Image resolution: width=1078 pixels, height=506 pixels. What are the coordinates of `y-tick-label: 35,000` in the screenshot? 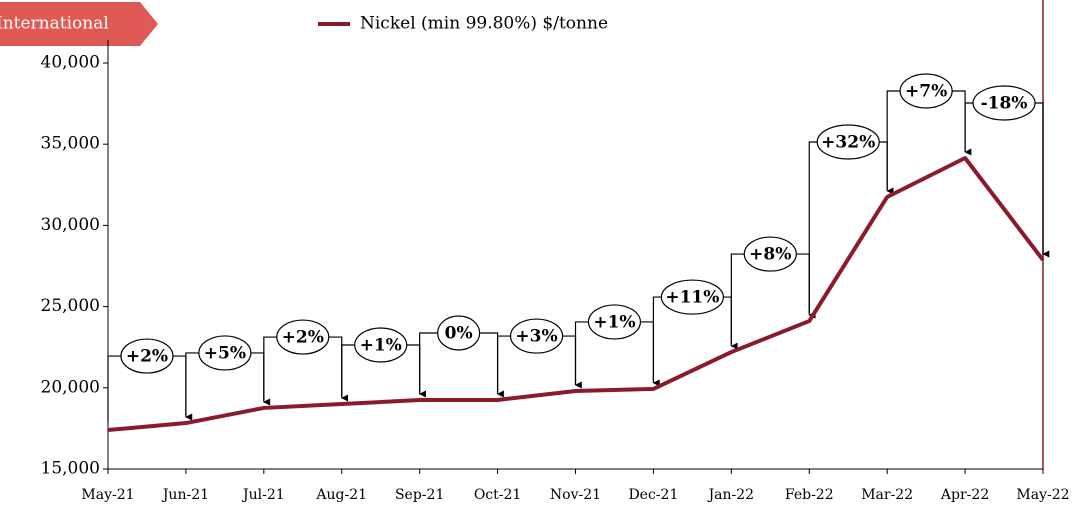 It's located at (70, 144).